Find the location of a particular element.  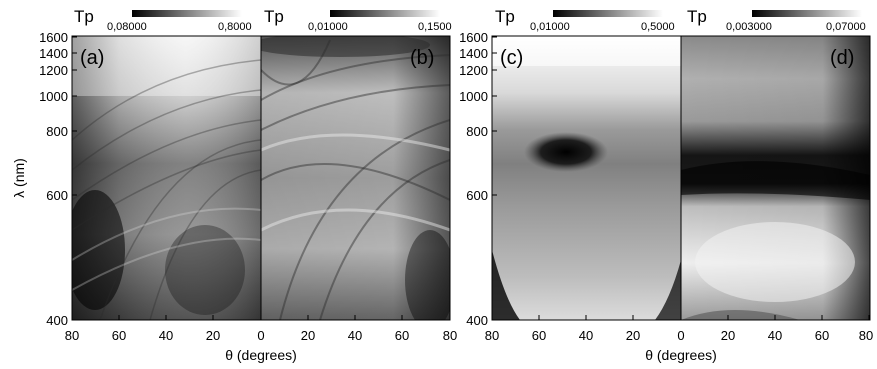

colorbar-b-max: 0,1500 is located at coordinates (435, 27).